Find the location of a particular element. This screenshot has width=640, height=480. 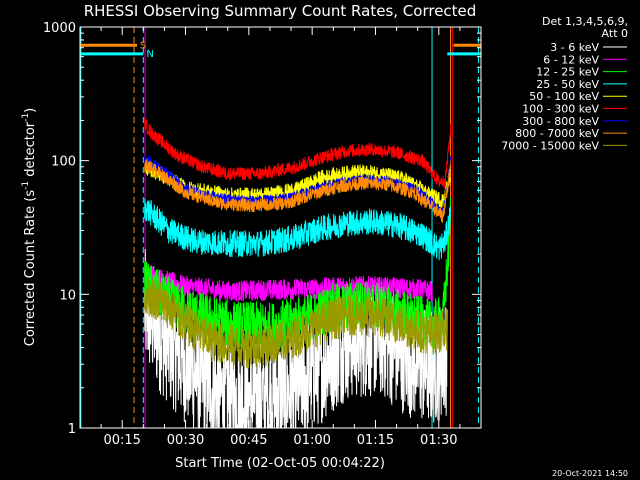

render-timestamp: 20-Oct-2021 14:50 is located at coordinates (590, 473).